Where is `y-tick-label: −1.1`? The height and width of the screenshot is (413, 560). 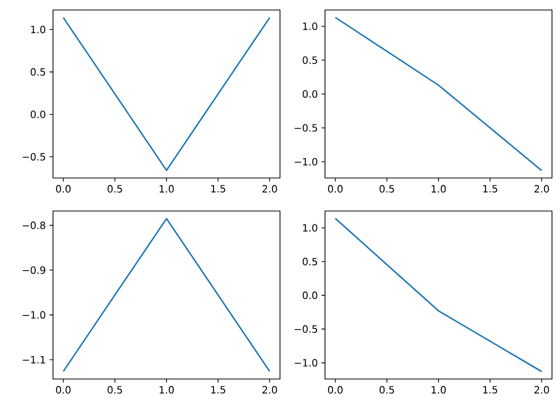
y-tick-label: −1.1 is located at coordinates (34, 360).